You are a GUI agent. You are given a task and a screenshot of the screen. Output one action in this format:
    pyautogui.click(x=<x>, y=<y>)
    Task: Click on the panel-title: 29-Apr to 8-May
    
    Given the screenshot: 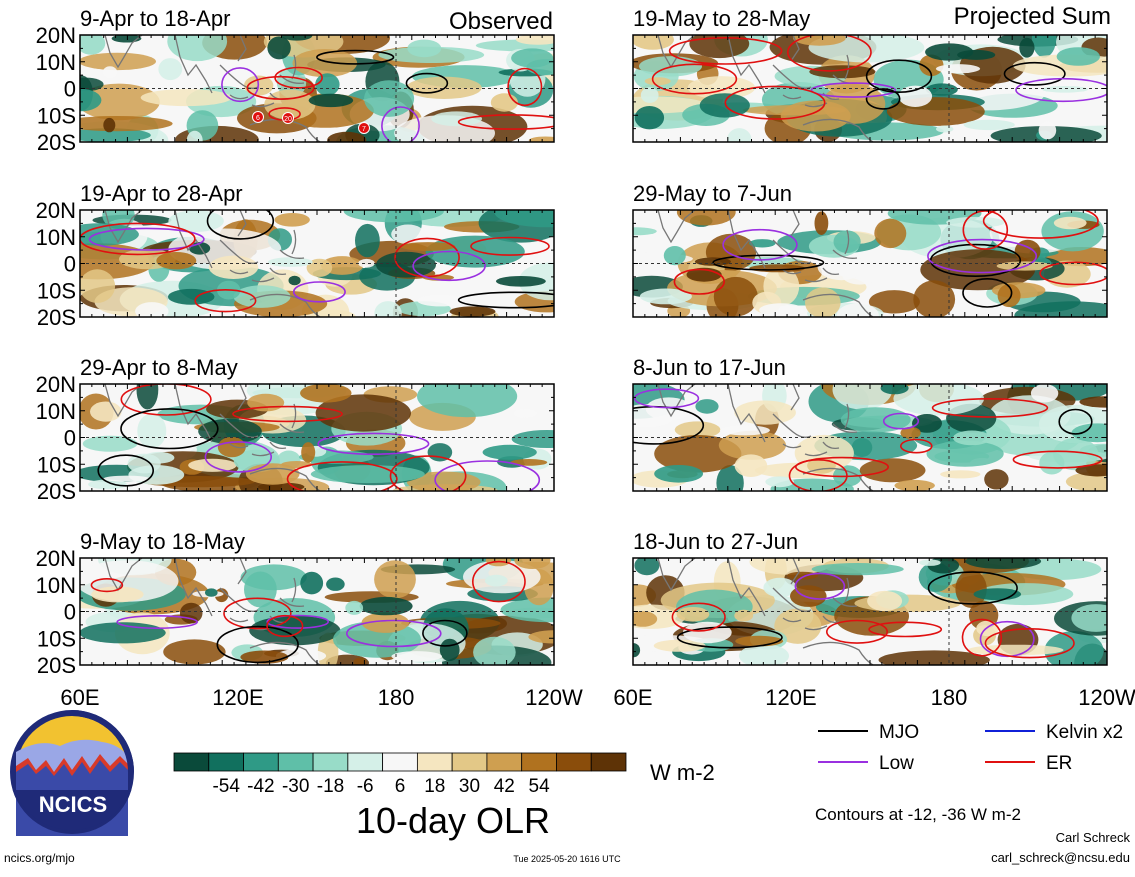 What is the action you would take?
    pyautogui.click(x=159, y=367)
    